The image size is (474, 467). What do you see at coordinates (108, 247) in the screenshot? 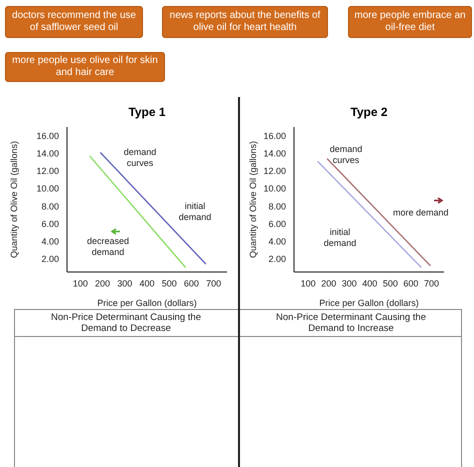
I see `annotation: decreased demand` at bounding box center [108, 247].